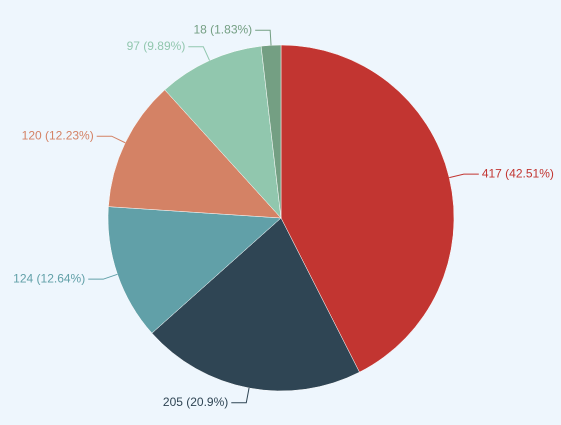 The image size is (561, 425). Describe the element at coordinates (195, 402) in the screenshot. I see `data-label: 205 (20.9%)` at that location.